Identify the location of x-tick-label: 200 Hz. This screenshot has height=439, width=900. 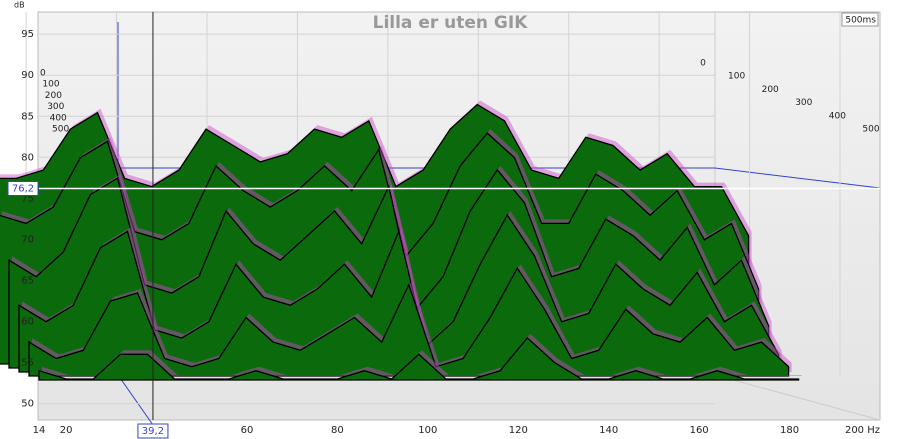
(862, 430).